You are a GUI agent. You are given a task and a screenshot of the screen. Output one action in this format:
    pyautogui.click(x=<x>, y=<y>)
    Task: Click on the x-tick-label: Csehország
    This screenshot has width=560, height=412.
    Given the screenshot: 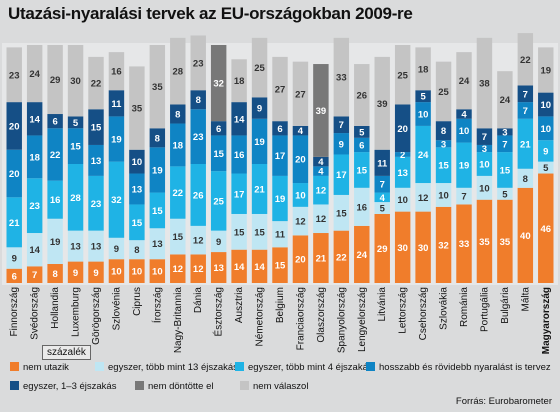 What is the action you would take?
    pyautogui.click(x=423, y=313)
    